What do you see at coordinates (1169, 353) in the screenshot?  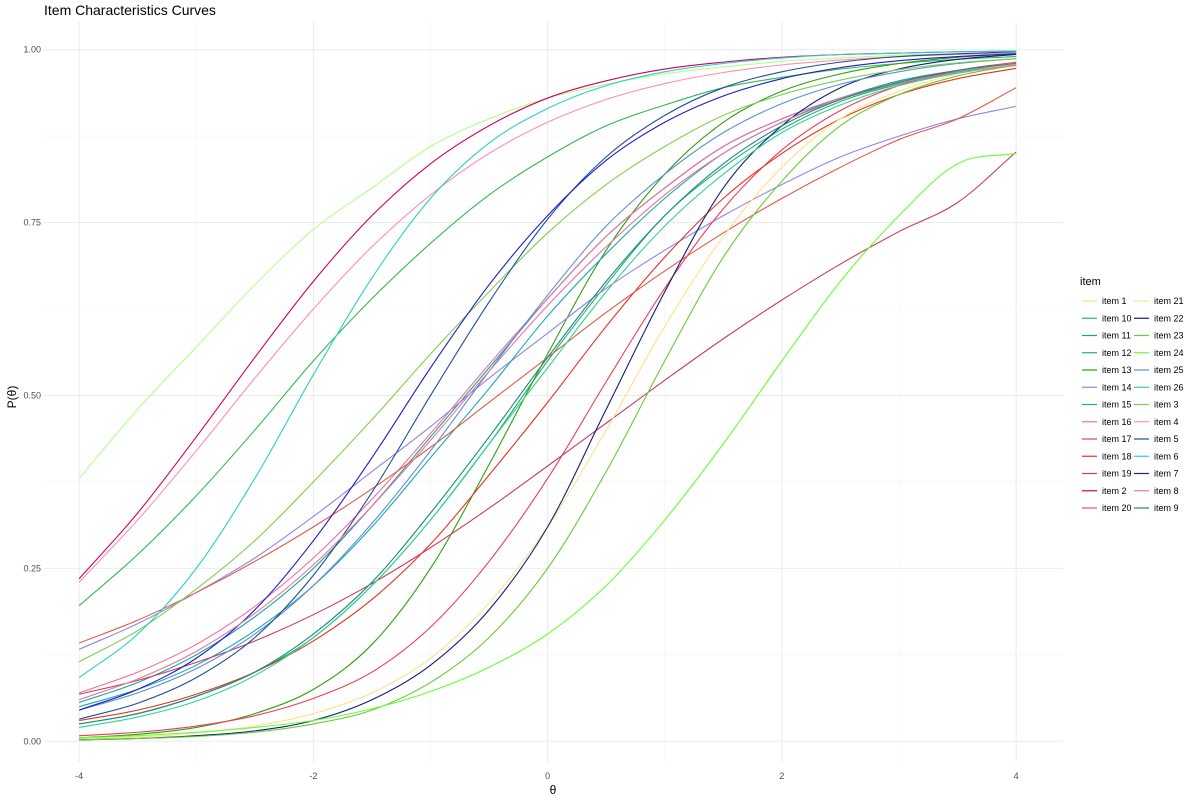 I see `legend-label: item 24` at bounding box center [1169, 353].